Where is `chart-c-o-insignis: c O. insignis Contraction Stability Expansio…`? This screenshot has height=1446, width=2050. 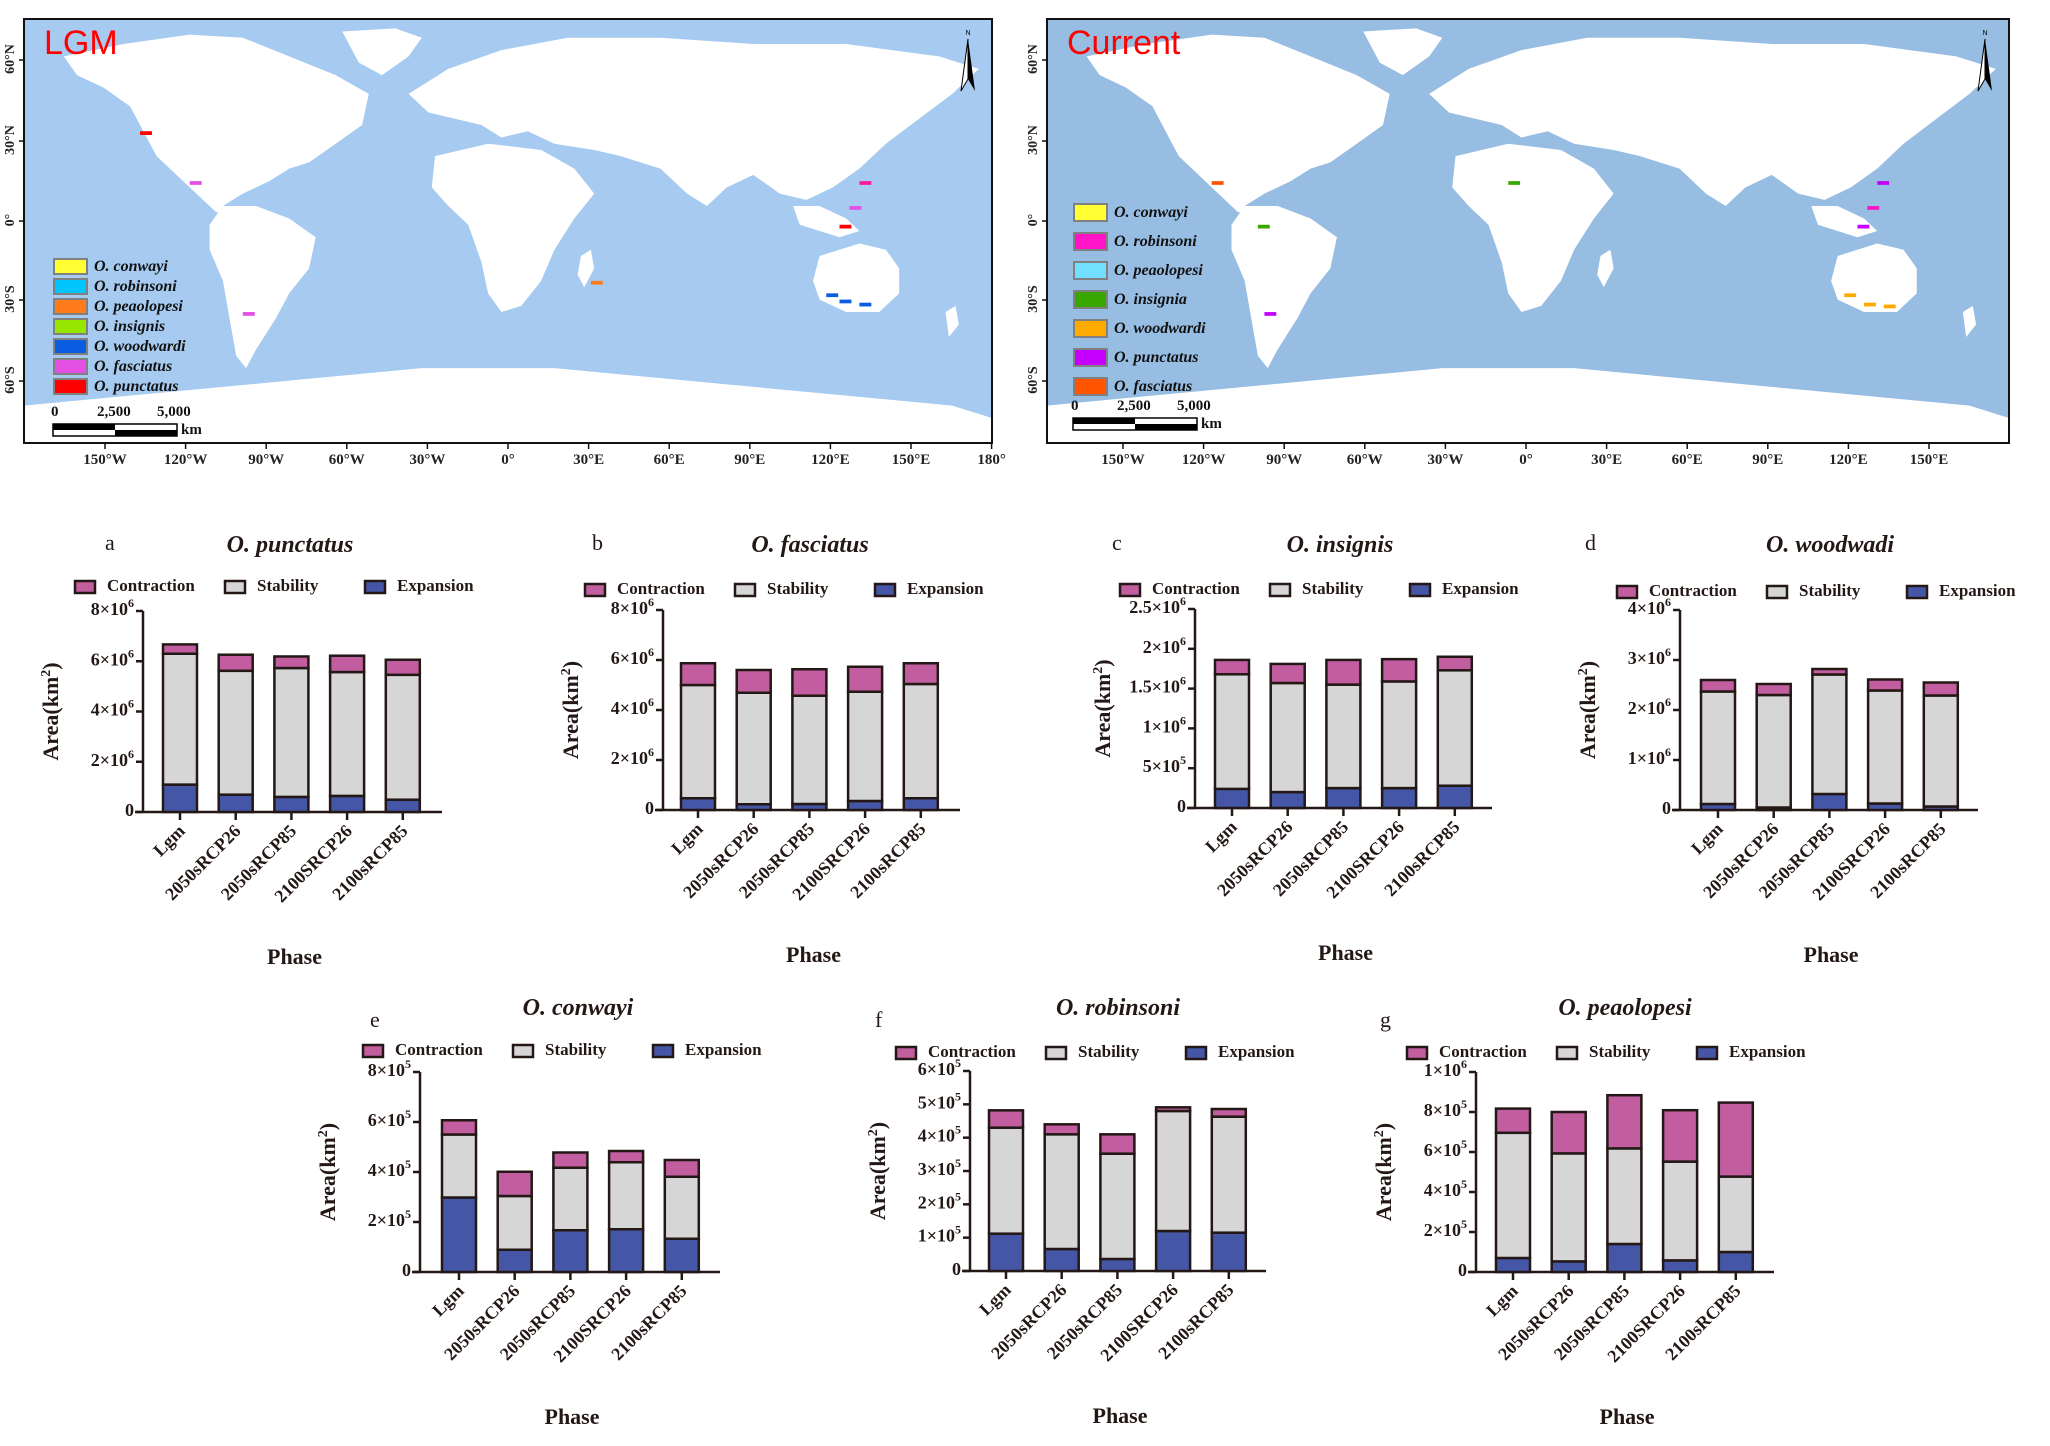 chart-c-o-insignis: c O. insignis Contraction Stability Expansio… is located at coordinates (1300, 755).